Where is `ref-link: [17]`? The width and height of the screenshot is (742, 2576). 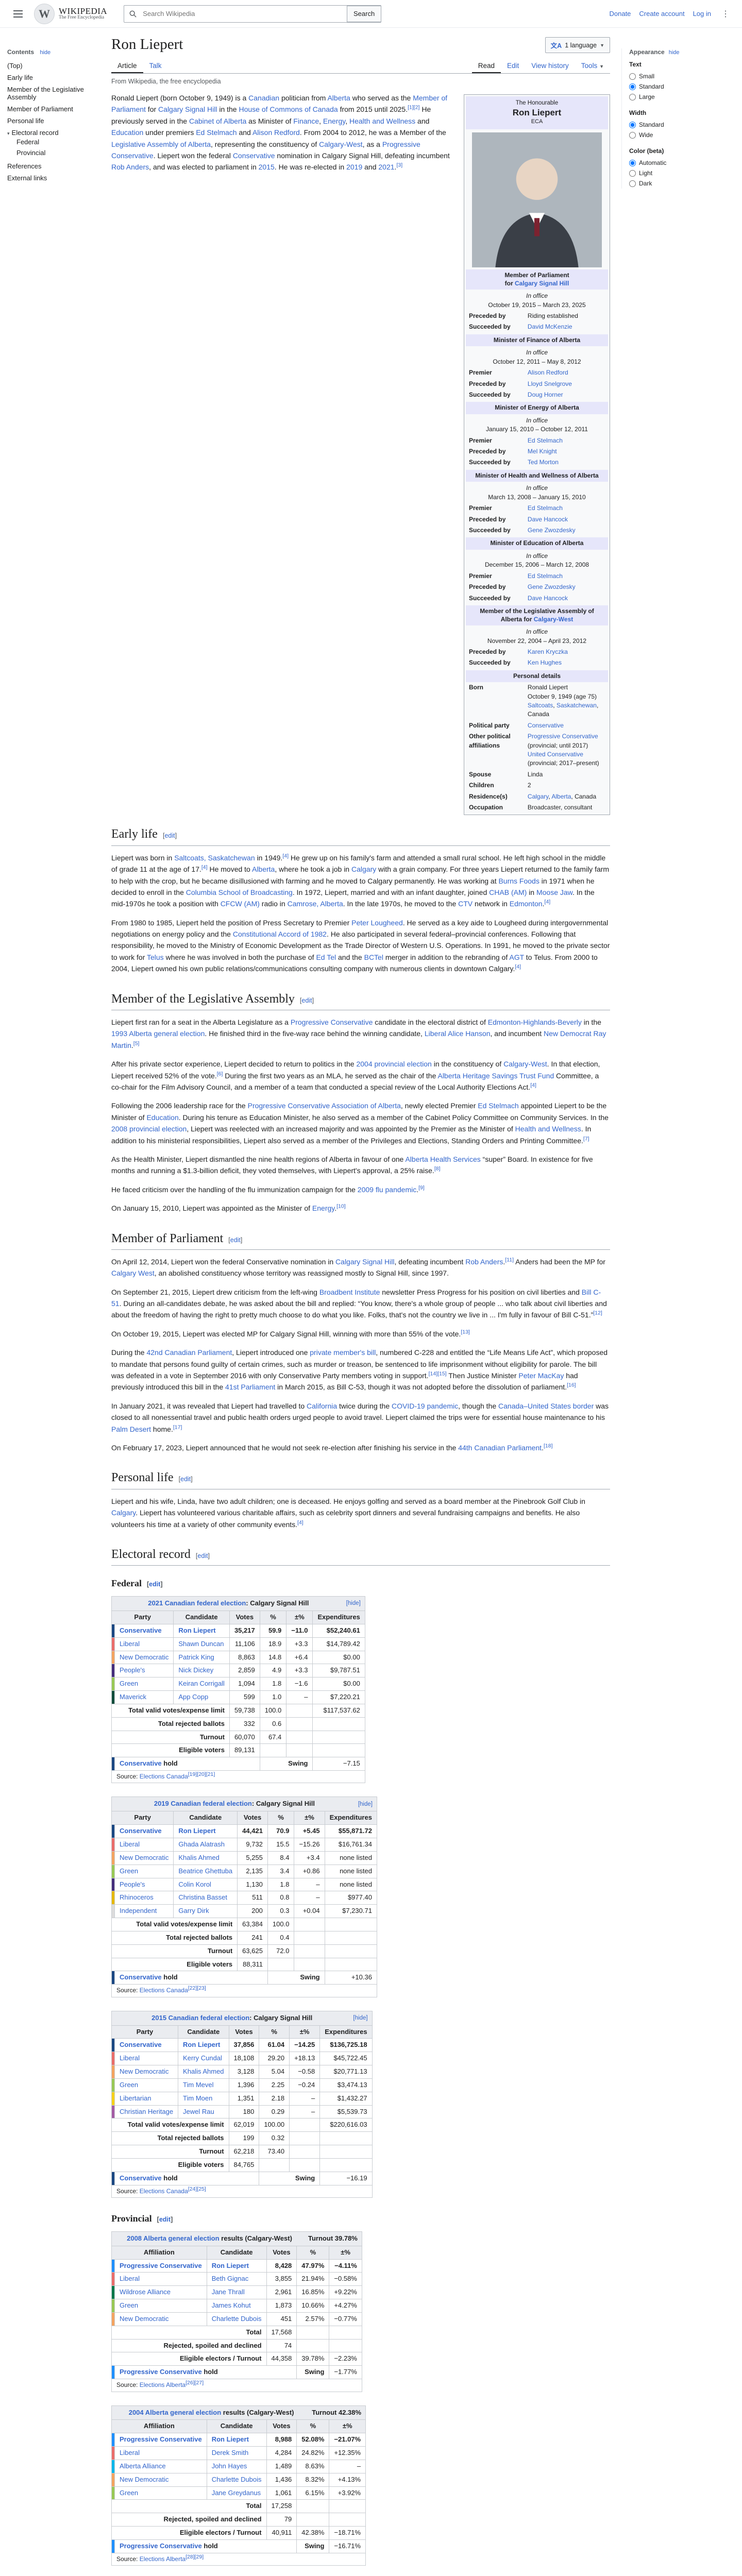 ref-link: [17] is located at coordinates (177, 1426).